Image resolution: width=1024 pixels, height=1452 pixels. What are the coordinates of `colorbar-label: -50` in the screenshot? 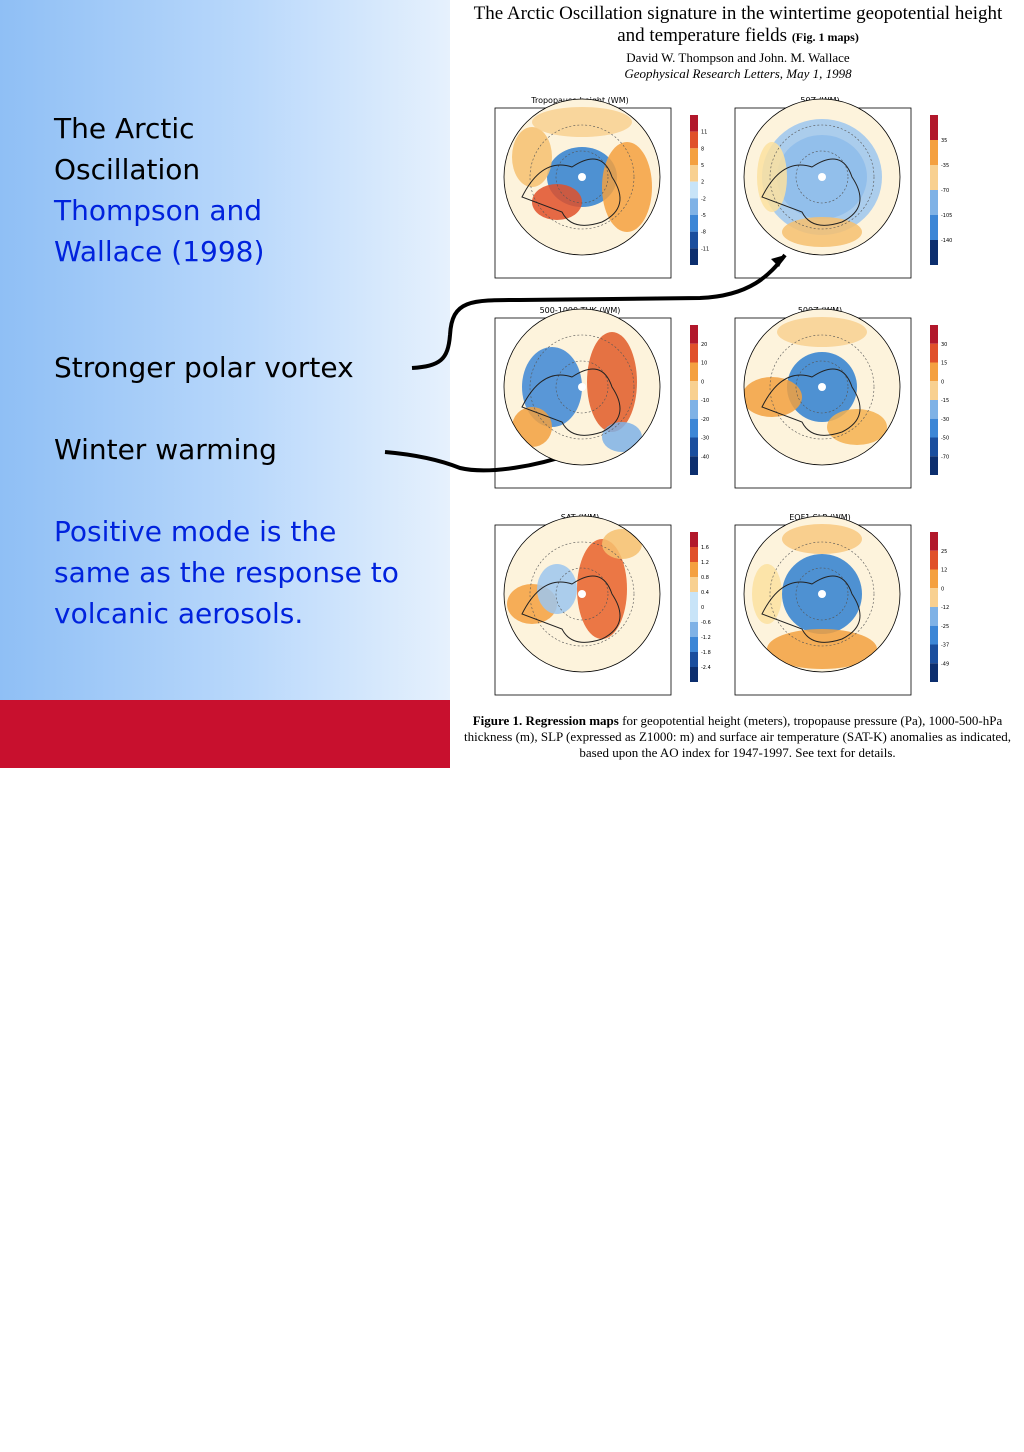 It's located at (945, 439).